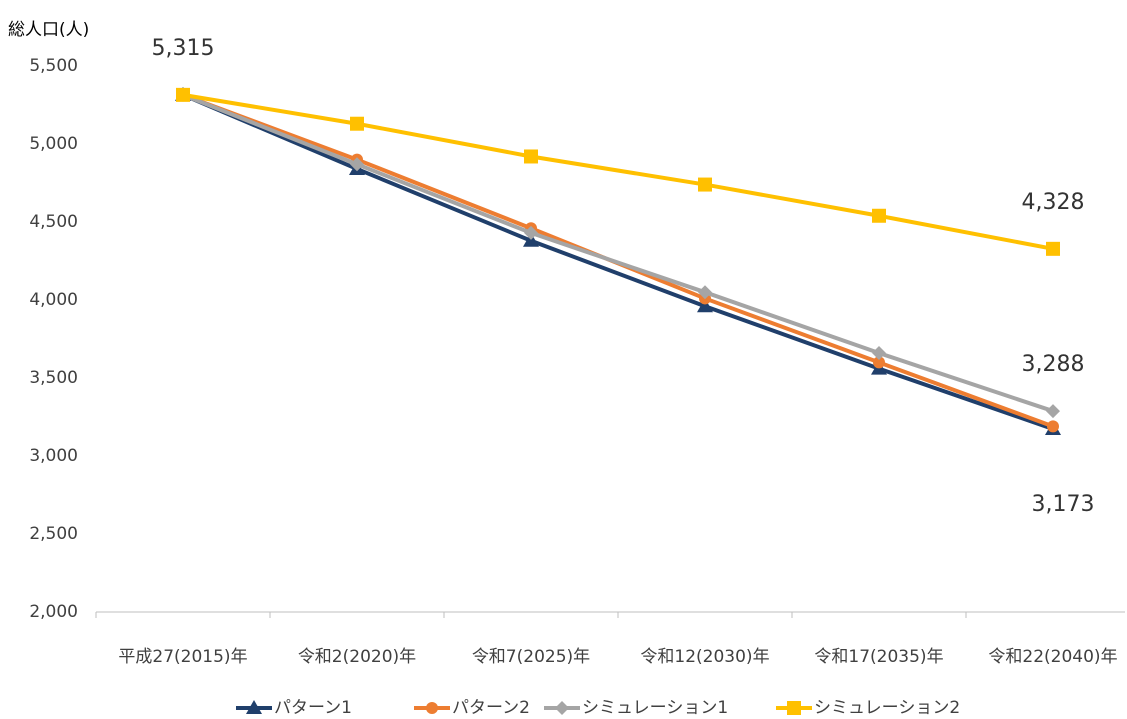 This screenshot has height=719, width=1127. I want to click on legend-label: パターン2, so click(491, 708).